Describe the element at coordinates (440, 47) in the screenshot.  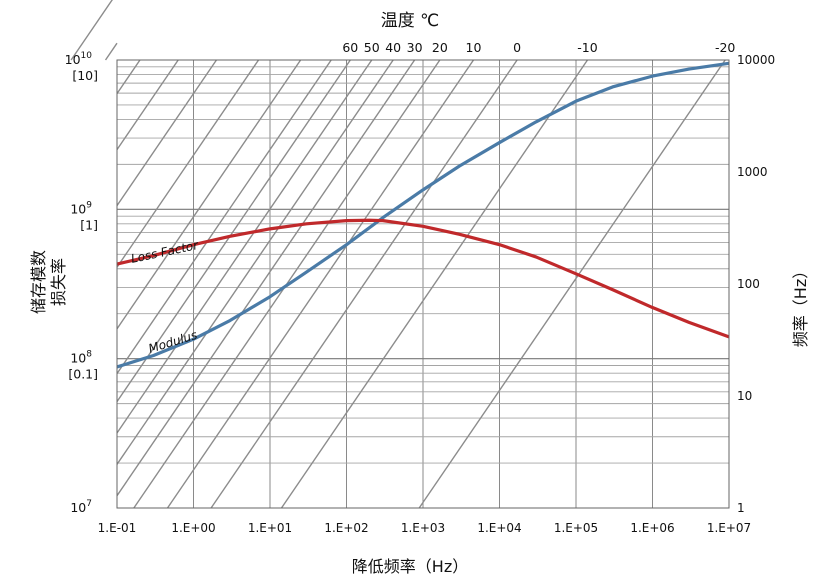
I see `temperature-label: 20` at that location.